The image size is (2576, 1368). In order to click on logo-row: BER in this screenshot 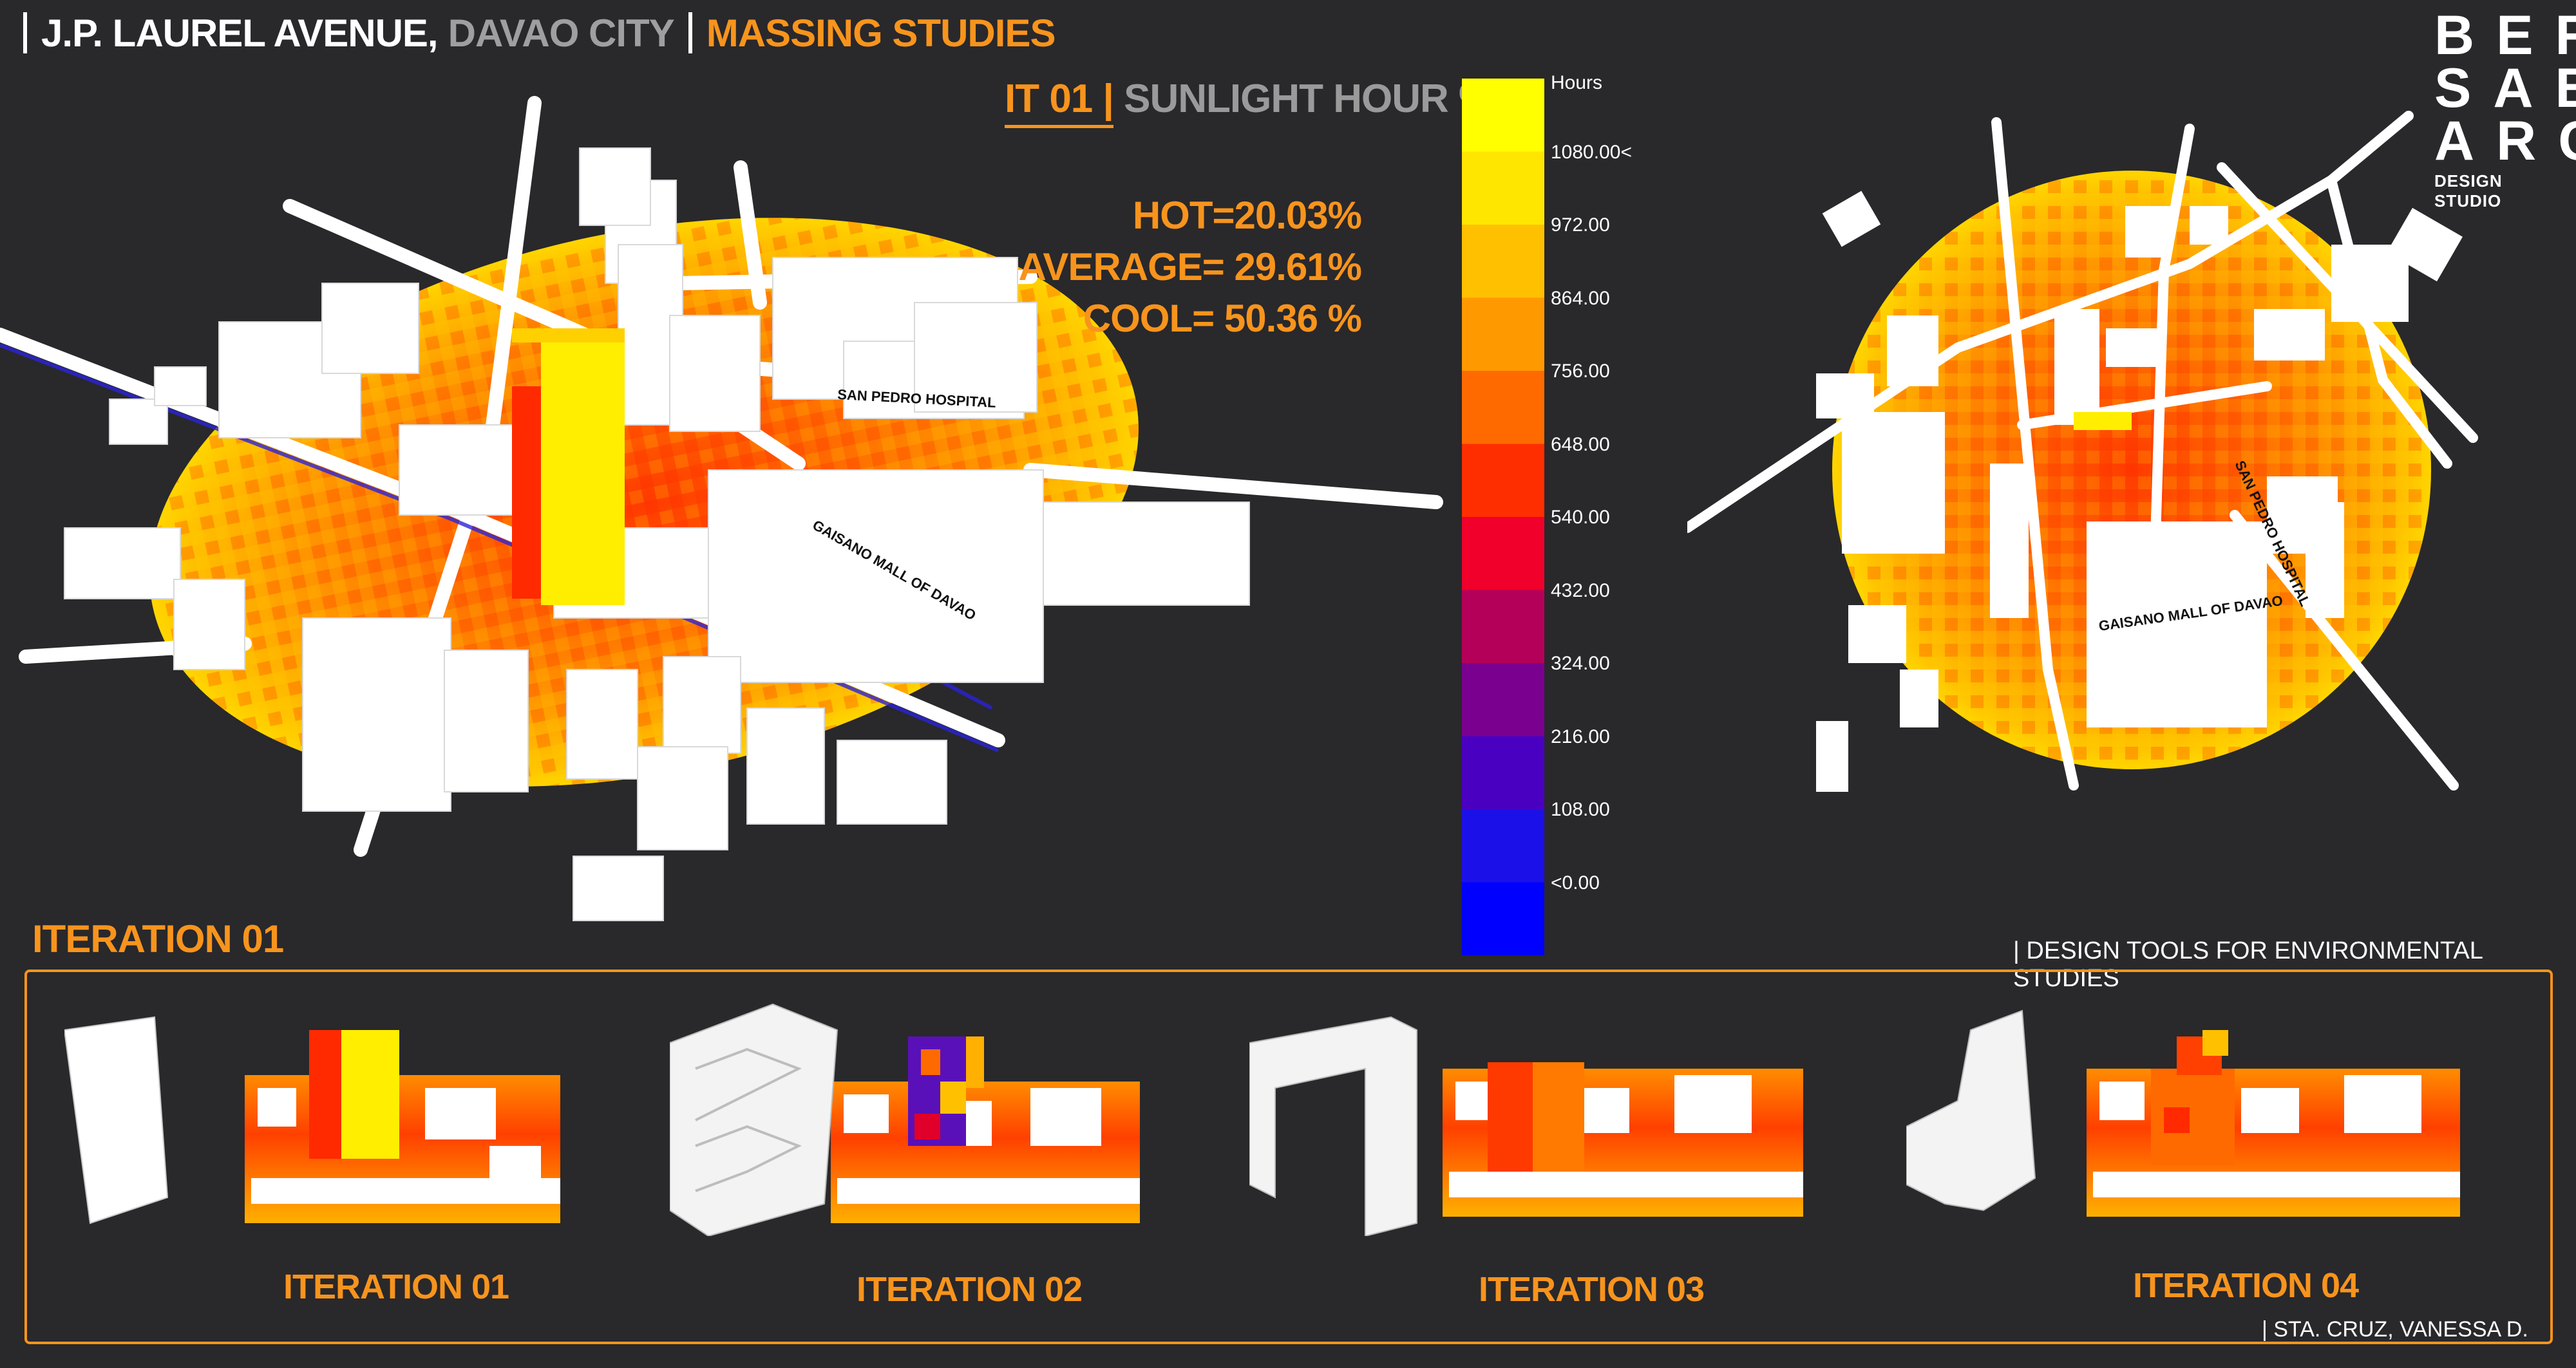, I will do `click(2505, 35)`.